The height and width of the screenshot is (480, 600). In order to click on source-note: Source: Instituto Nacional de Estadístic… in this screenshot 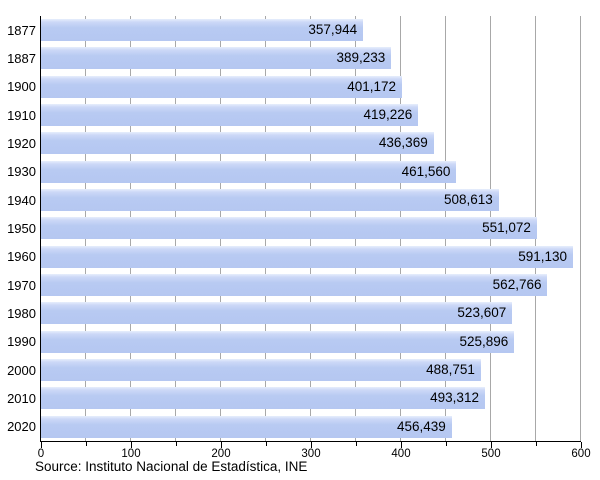, I will do `click(171, 466)`.